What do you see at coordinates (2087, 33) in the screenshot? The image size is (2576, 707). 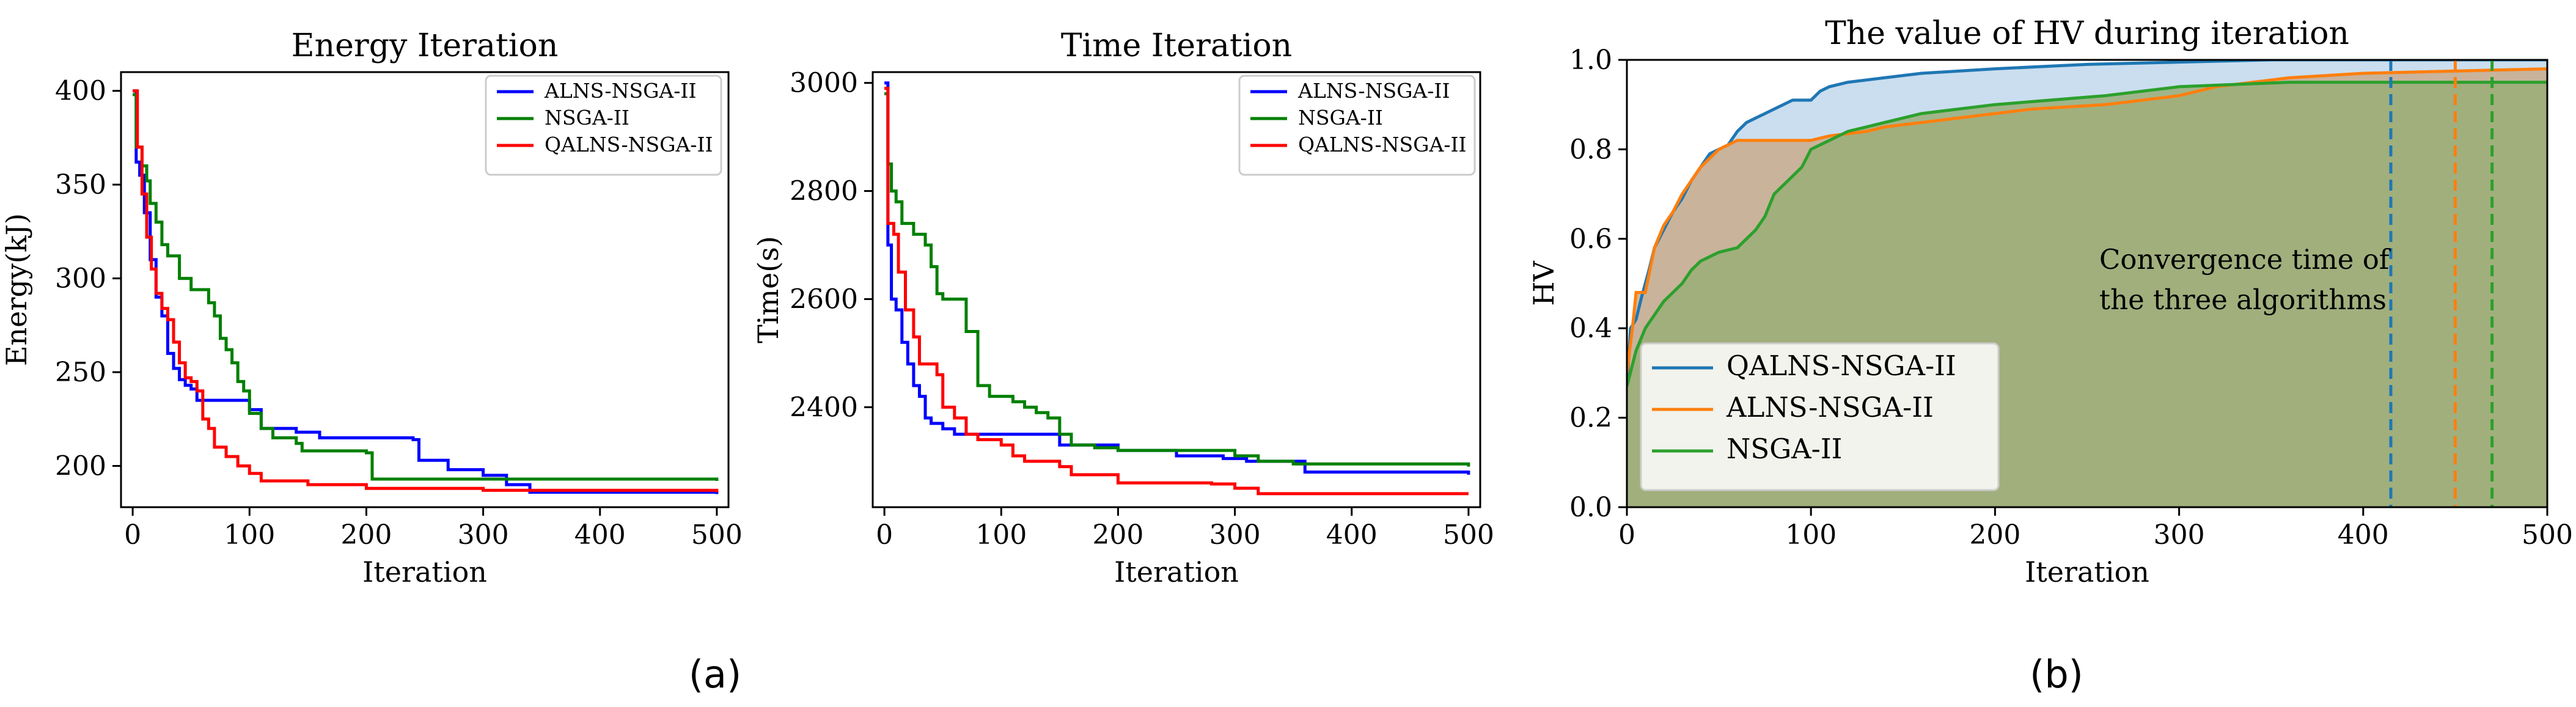 I see `chart-title: The value of HV during iteration` at bounding box center [2087, 33].